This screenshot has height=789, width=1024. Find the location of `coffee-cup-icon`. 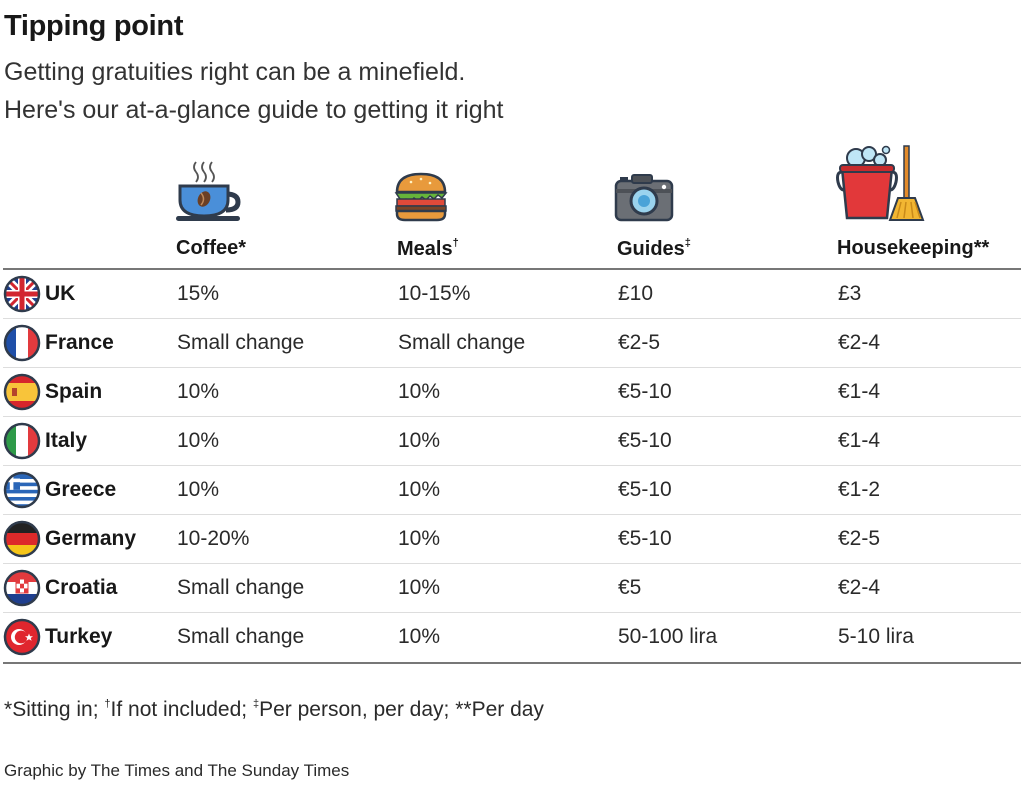

coffee-cup-icon is located at coordinates (208, 191).